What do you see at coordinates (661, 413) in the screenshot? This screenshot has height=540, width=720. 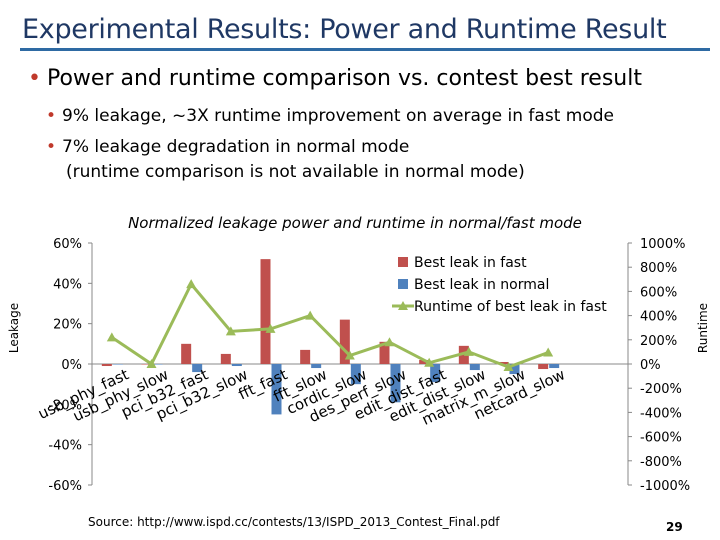 I see `y2-tick-label: -400%` at bounding box center [661, 413].